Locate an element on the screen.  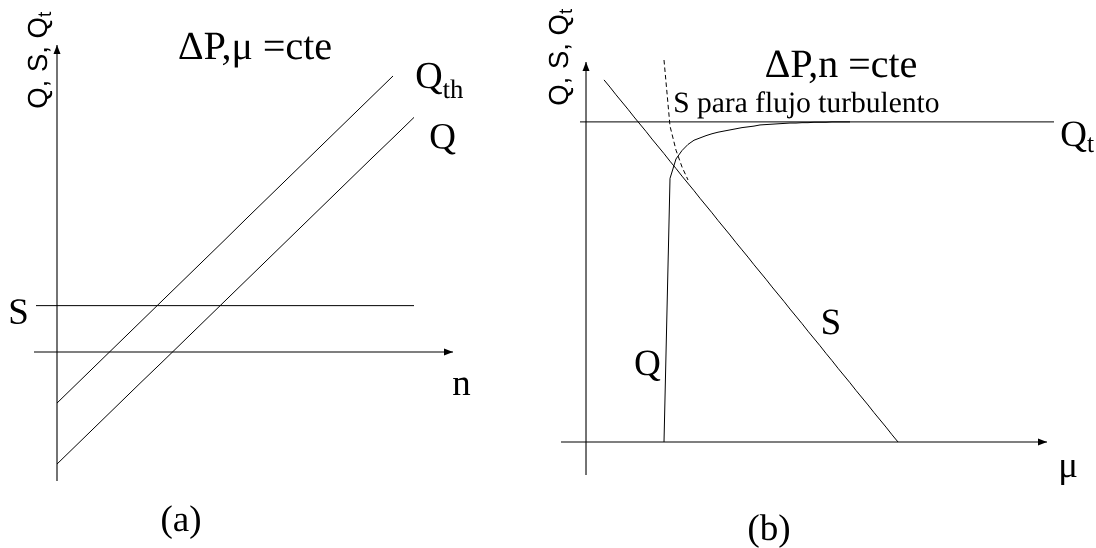
x-axis-title: μ is located at coordinates (1069, 472).